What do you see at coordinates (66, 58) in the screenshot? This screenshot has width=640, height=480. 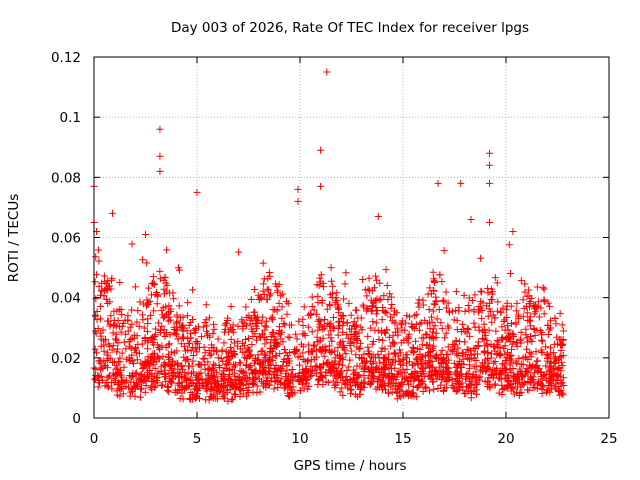 I see `y-tick-label: 0.12` at bounding box center [66, 58].